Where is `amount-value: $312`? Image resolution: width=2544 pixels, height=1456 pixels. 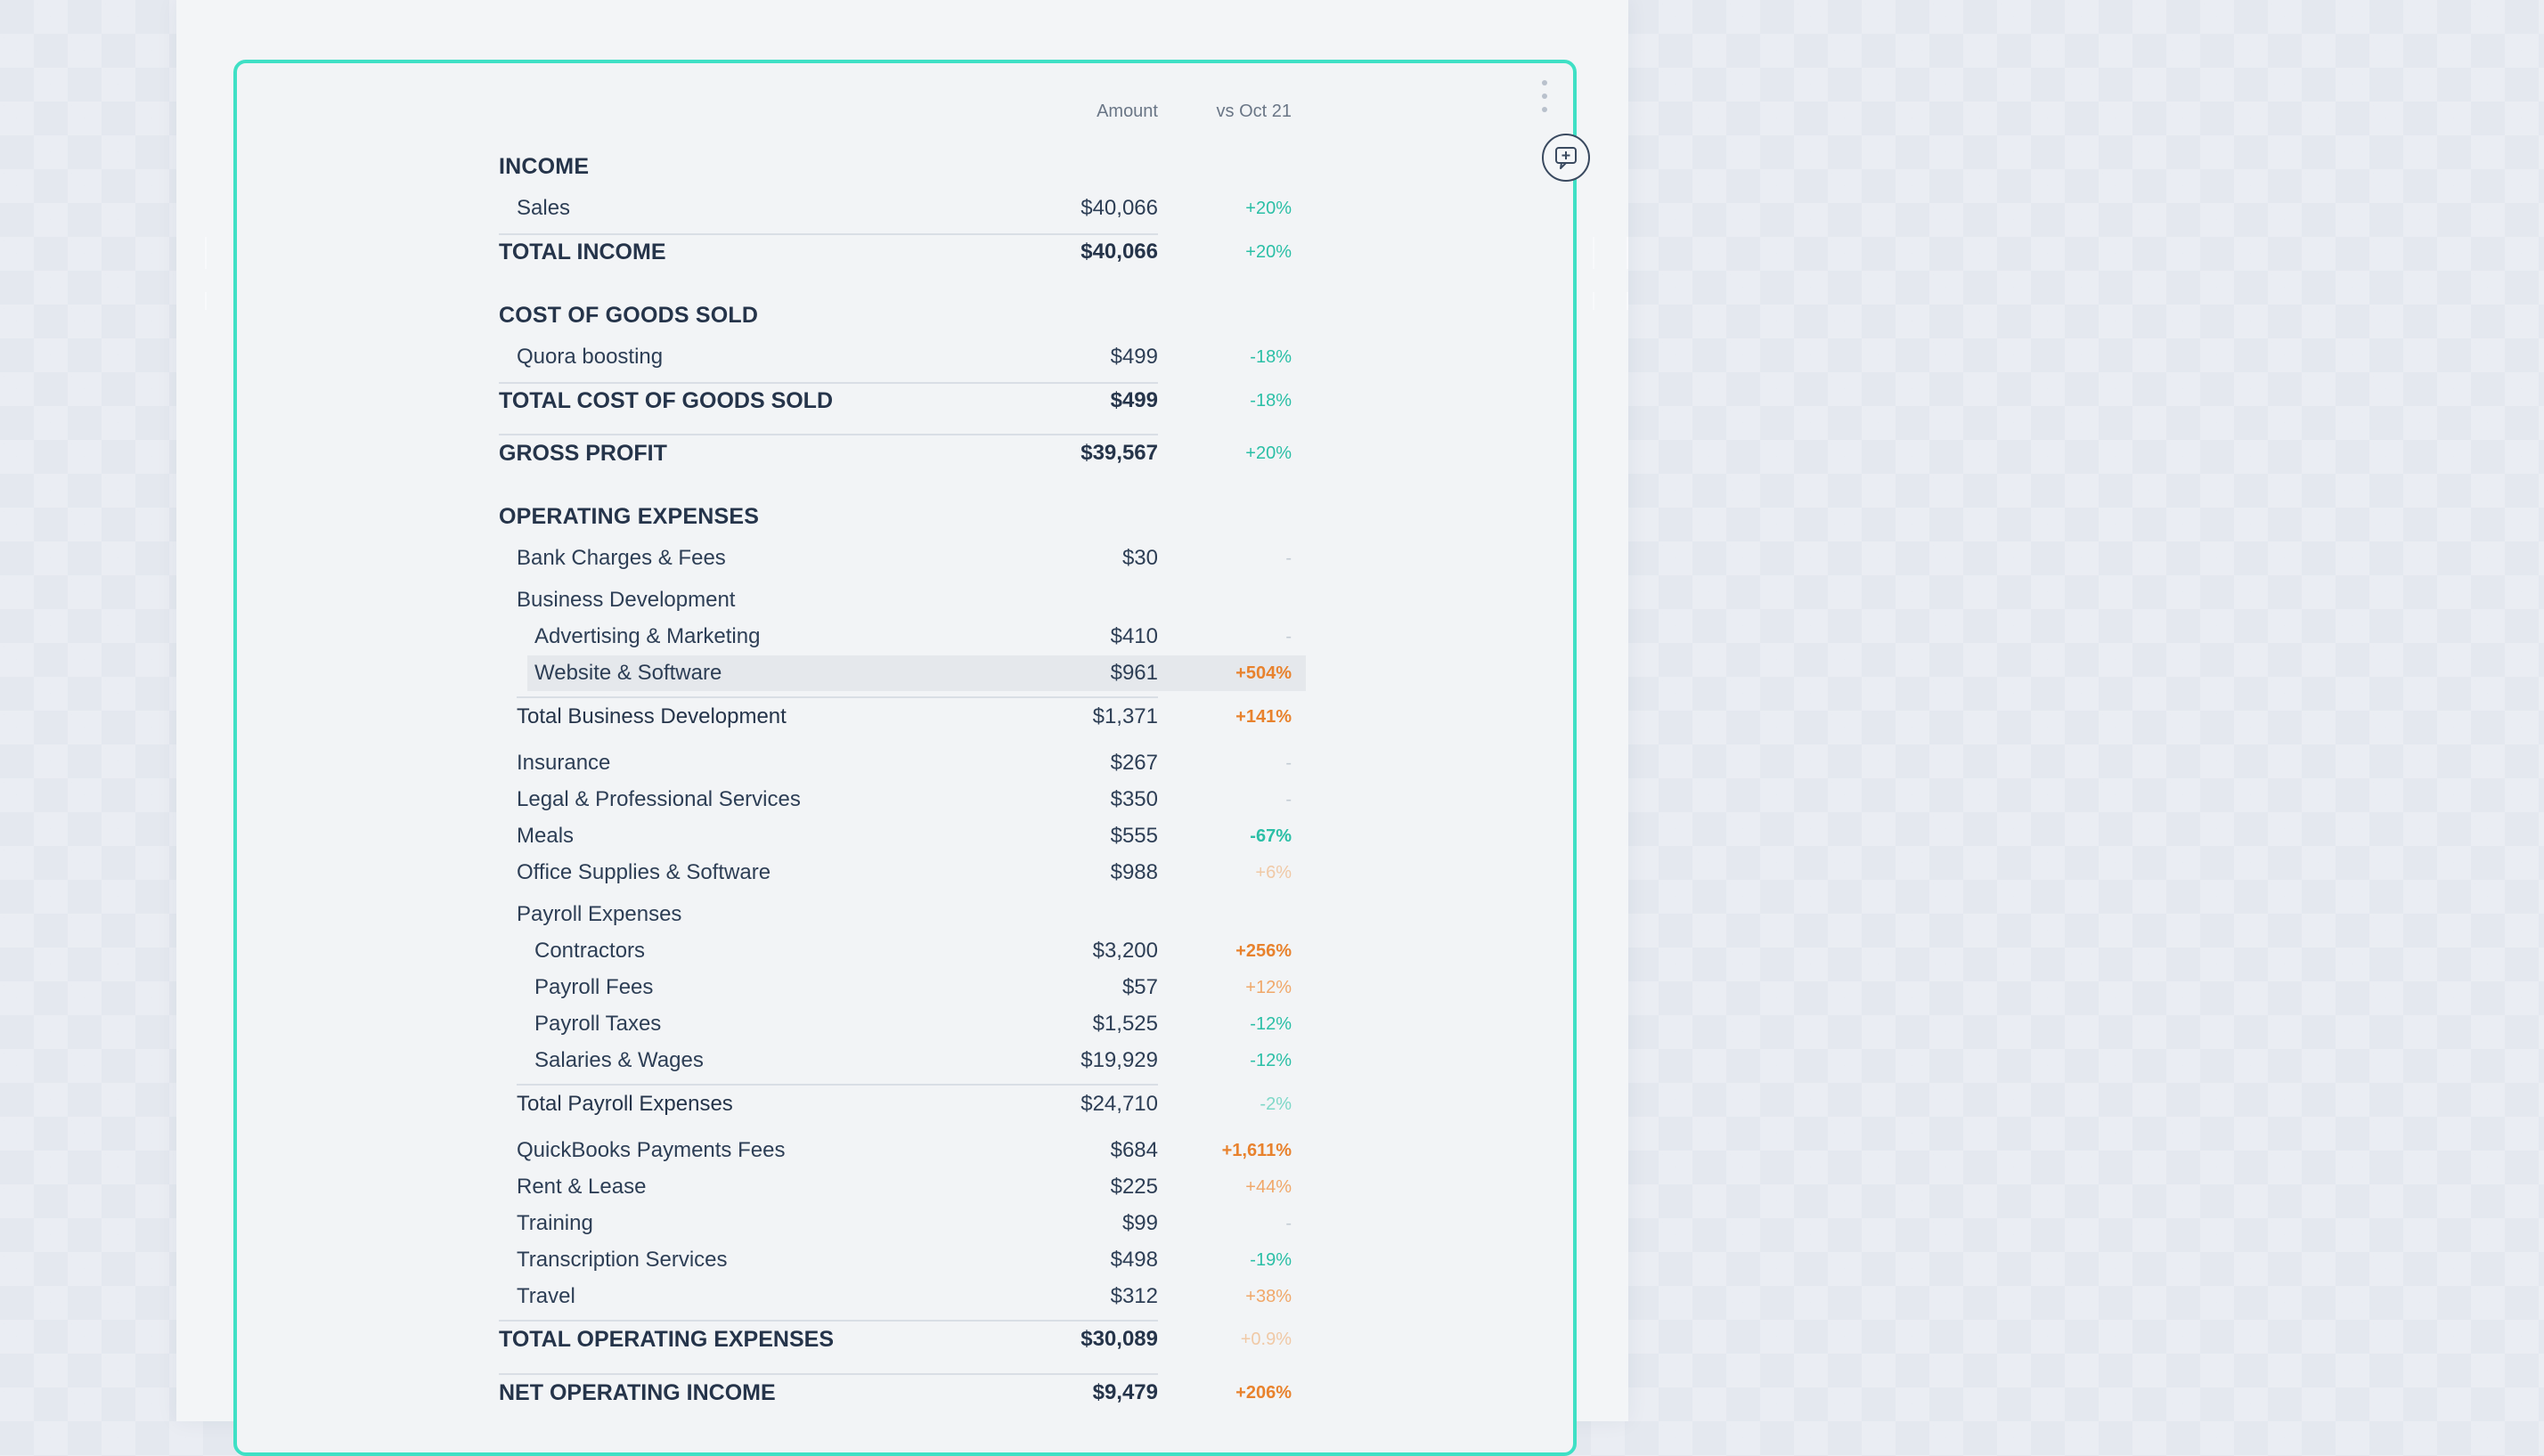 amount-value: $312 is located at coordinates (1134, 1296).